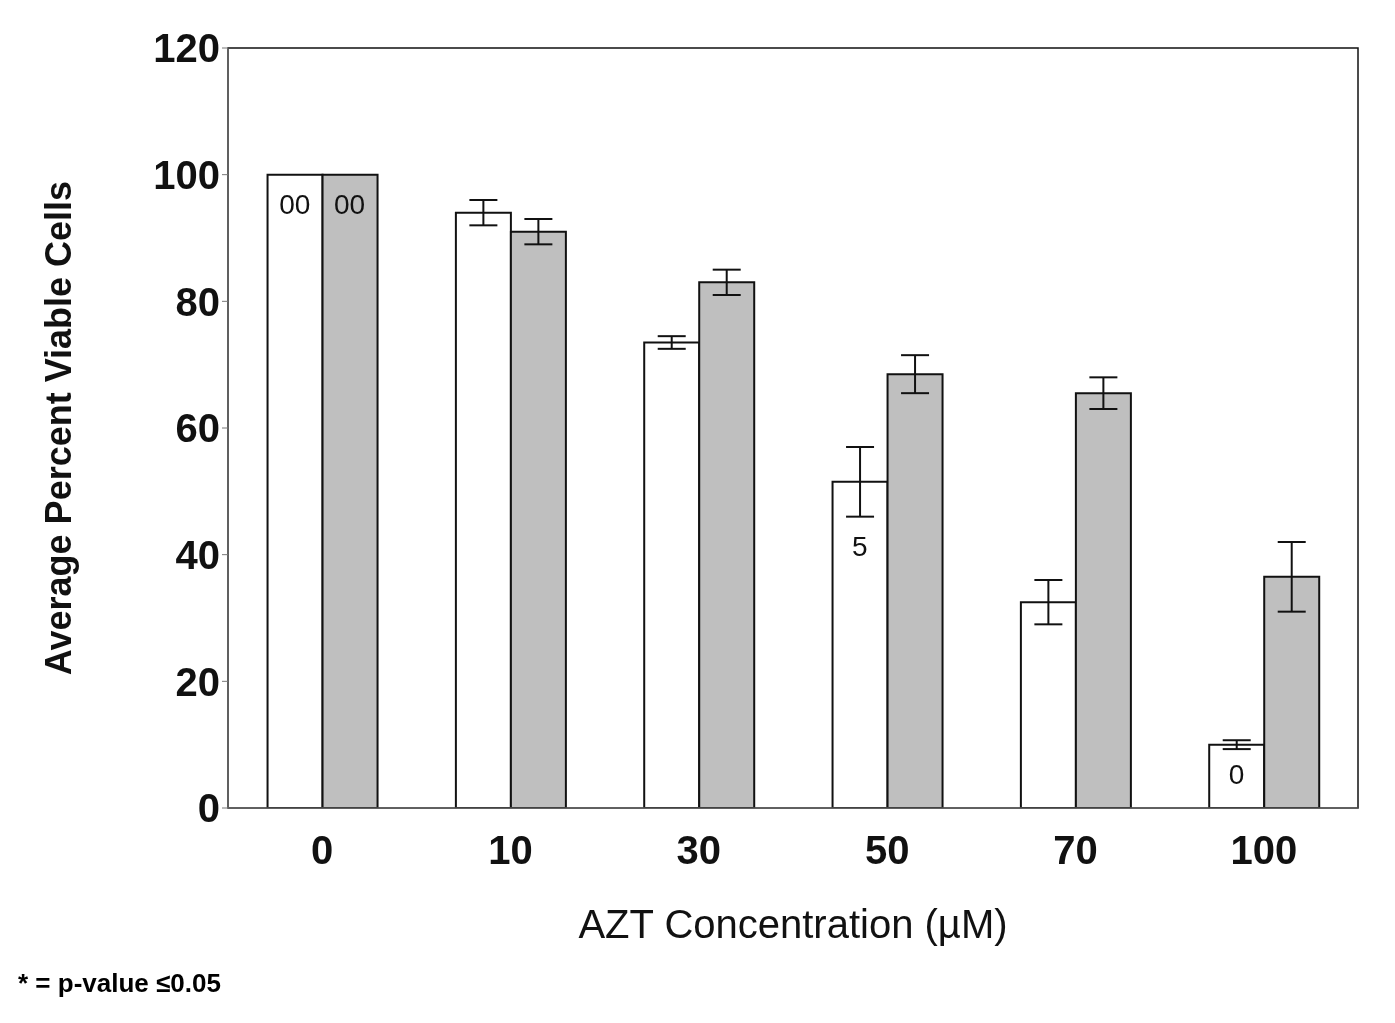 This screenshot has height=1023, width=1395. What do you see at coordinates (208, 808) in the screenshot?
I see `y-tick-label: 0` at bounding box center [208, 808].